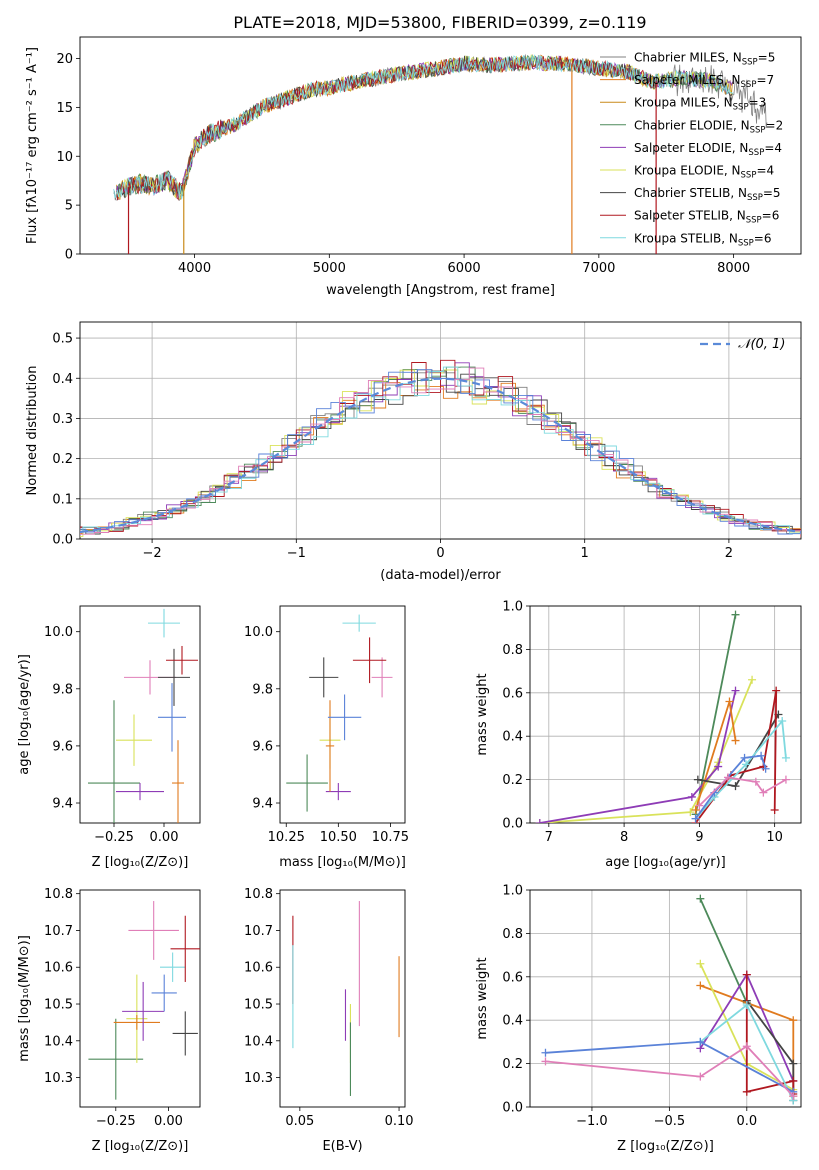  I want to click on legend-text: Chabrier STELIB, N, so click(690, 193).